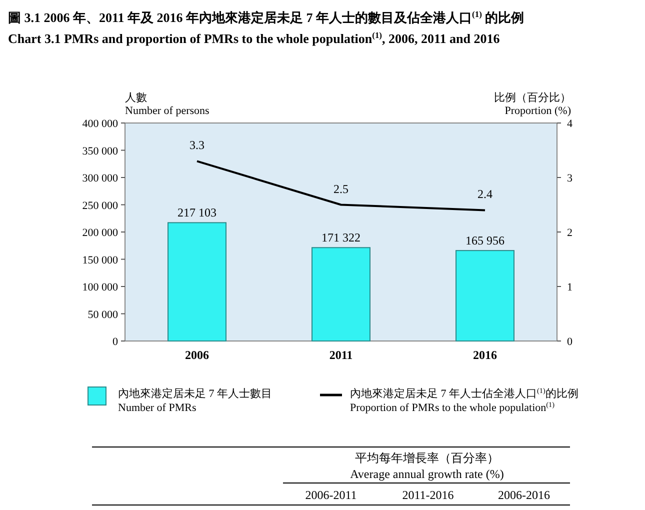  I want to click on y-tick-label: 50 000, so click(103, 314).